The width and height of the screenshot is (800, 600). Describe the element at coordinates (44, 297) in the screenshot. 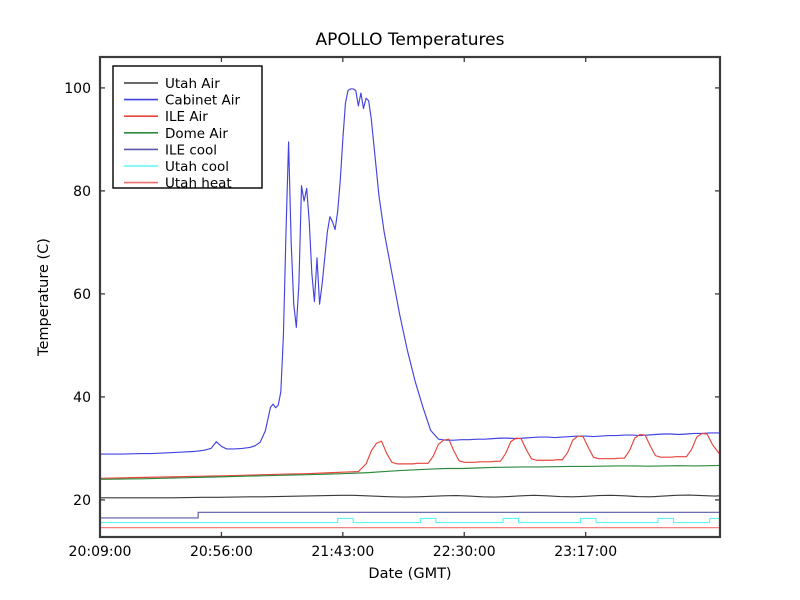

I see `y-axis-label: Temperature (C)` at that location.